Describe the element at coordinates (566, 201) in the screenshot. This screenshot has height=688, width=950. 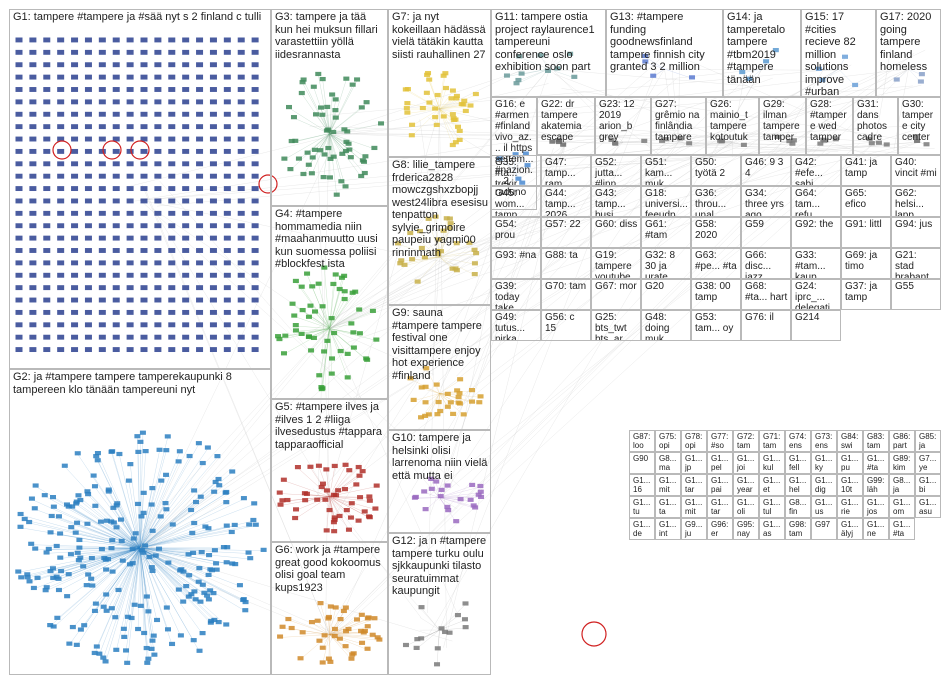
I see `small-group-box: G44: tamp... 2026` at that location.